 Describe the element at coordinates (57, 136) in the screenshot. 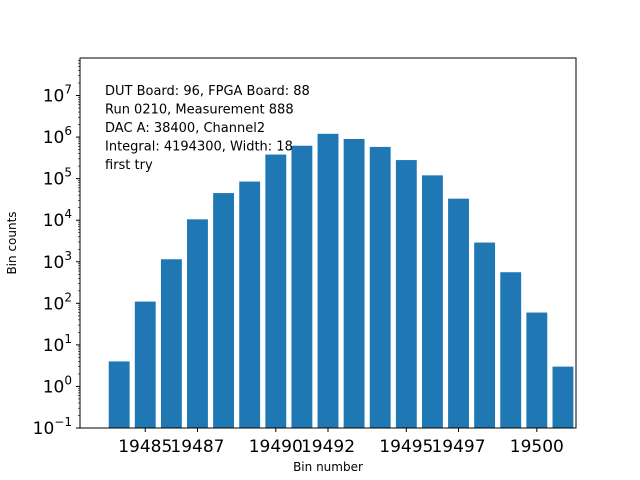

I see `y-tick-label: 10⁶` at that location.